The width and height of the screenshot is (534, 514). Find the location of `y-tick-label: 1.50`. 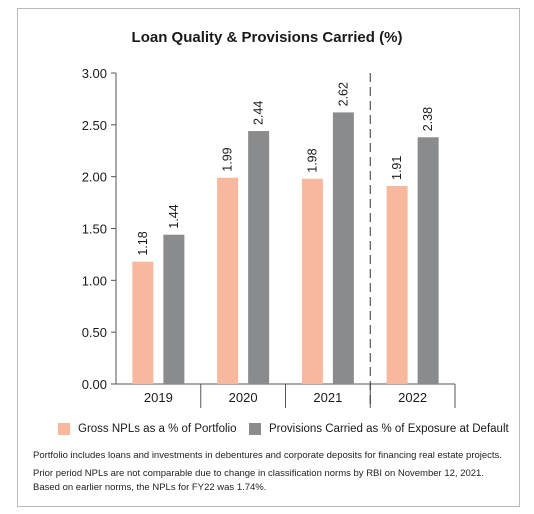

y-tick-label: 1.50 is located at coordinates (94, 229).